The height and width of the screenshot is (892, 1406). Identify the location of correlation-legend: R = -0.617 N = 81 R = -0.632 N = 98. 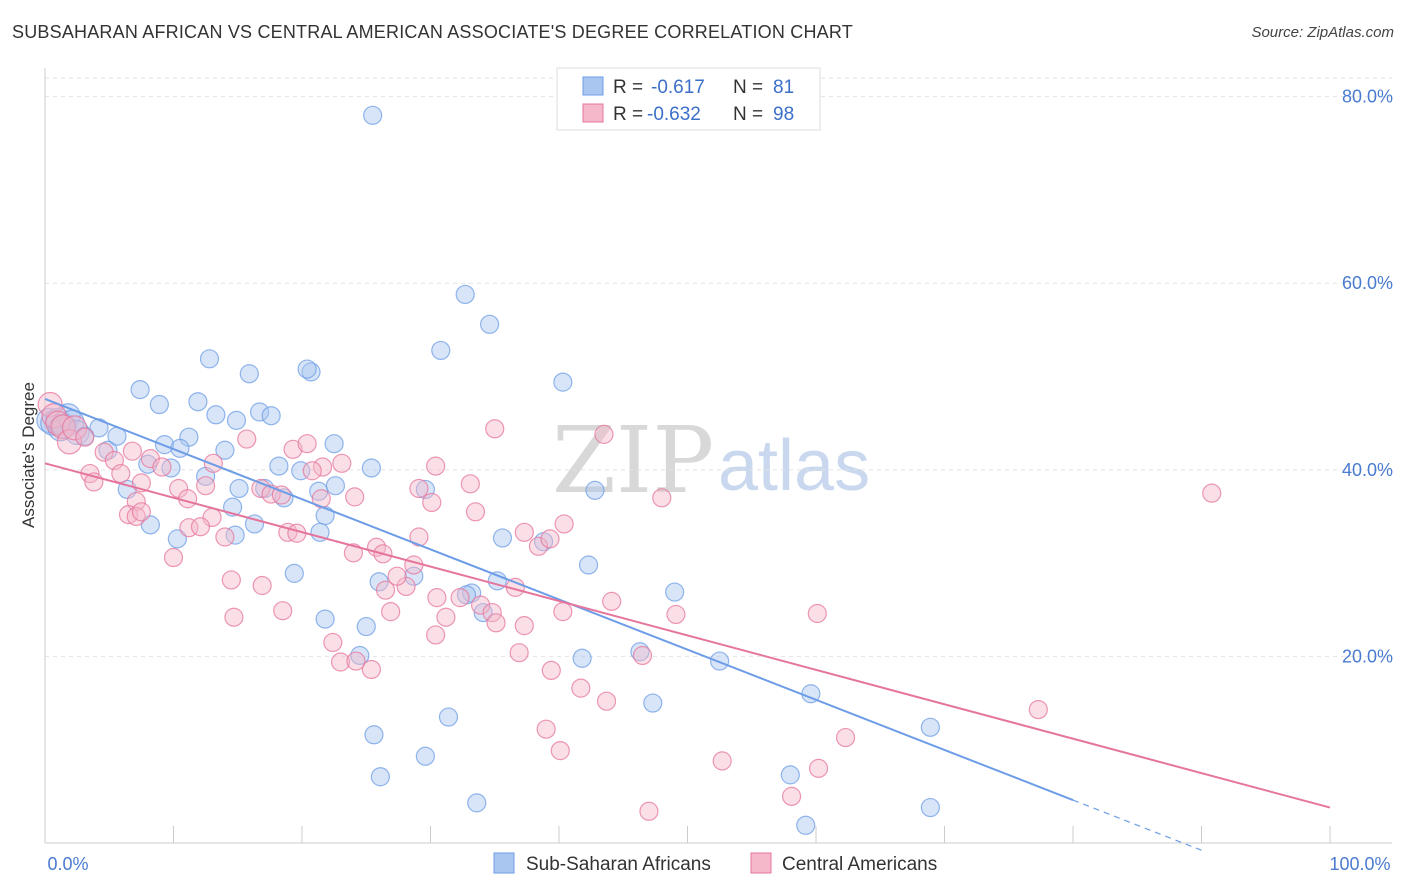
(688, 99).